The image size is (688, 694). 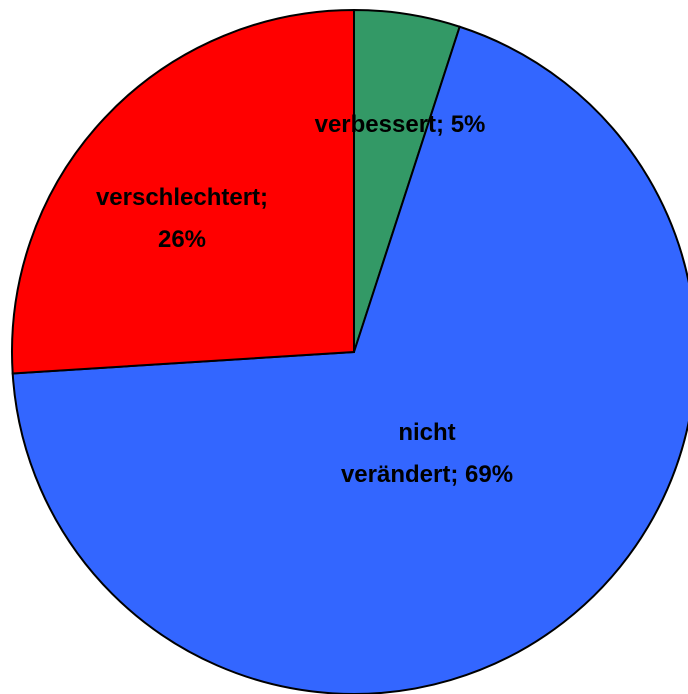 I want to click on data-label: verschlechtert; 26%, so click(x=182, y=218).